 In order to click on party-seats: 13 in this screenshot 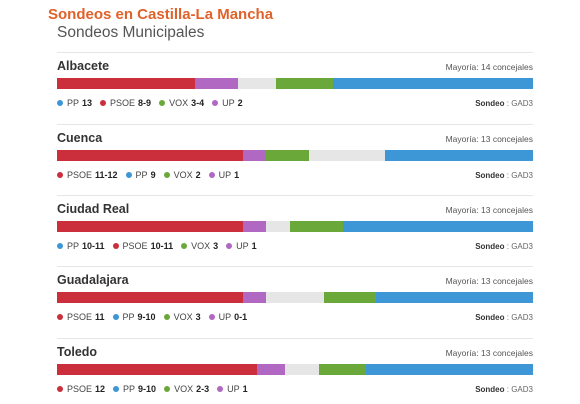, I will do `click(87, 103)`.